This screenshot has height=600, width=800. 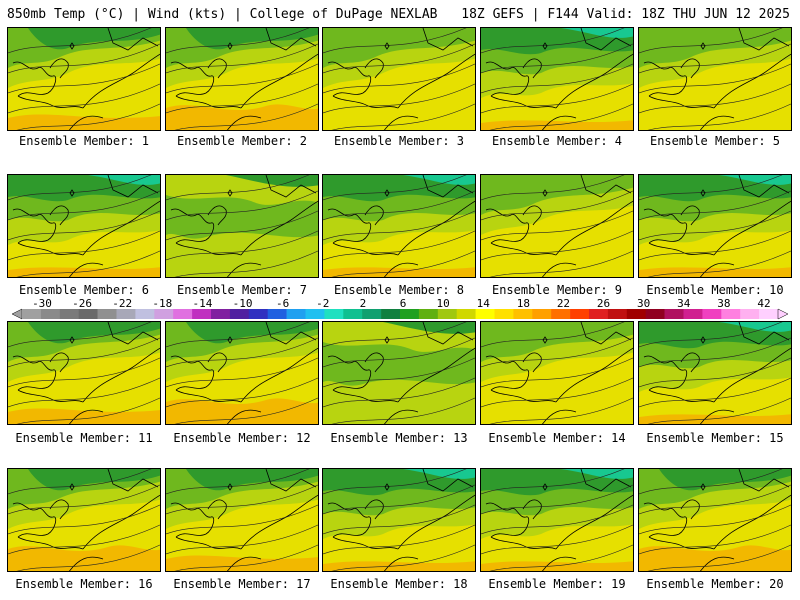 What do you see at coordinates (242, 141) in the screenshot?
I see `ensemble-member-label: Ensemble Member: 2` at bounding box center [242, 141].